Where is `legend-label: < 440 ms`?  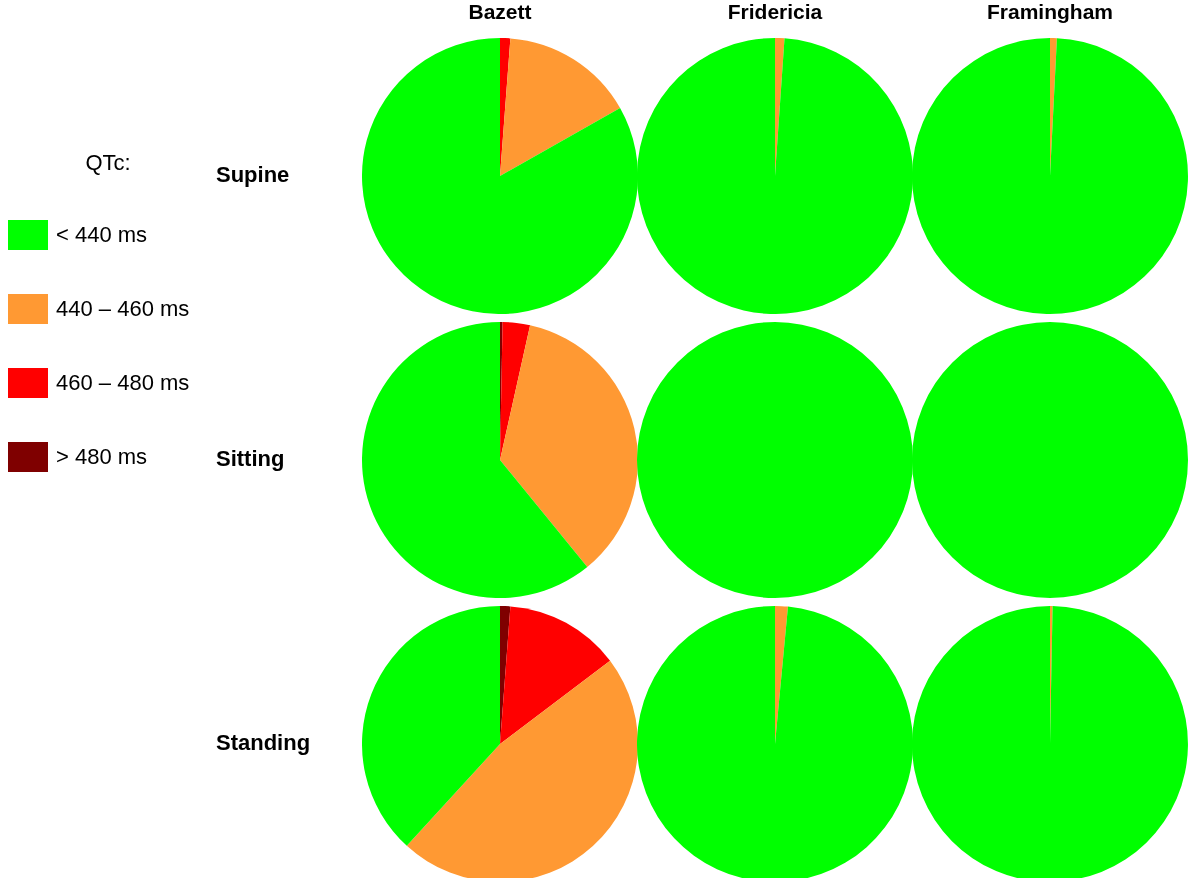 legend-label: < 440 ms is located at coordinates (102, 235).